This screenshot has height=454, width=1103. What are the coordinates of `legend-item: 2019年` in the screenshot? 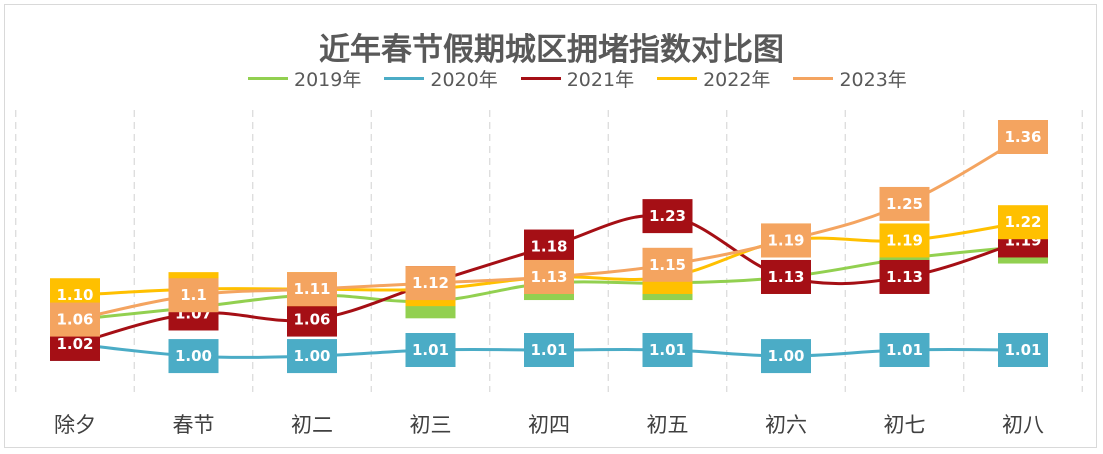 It's located at (304, 78).